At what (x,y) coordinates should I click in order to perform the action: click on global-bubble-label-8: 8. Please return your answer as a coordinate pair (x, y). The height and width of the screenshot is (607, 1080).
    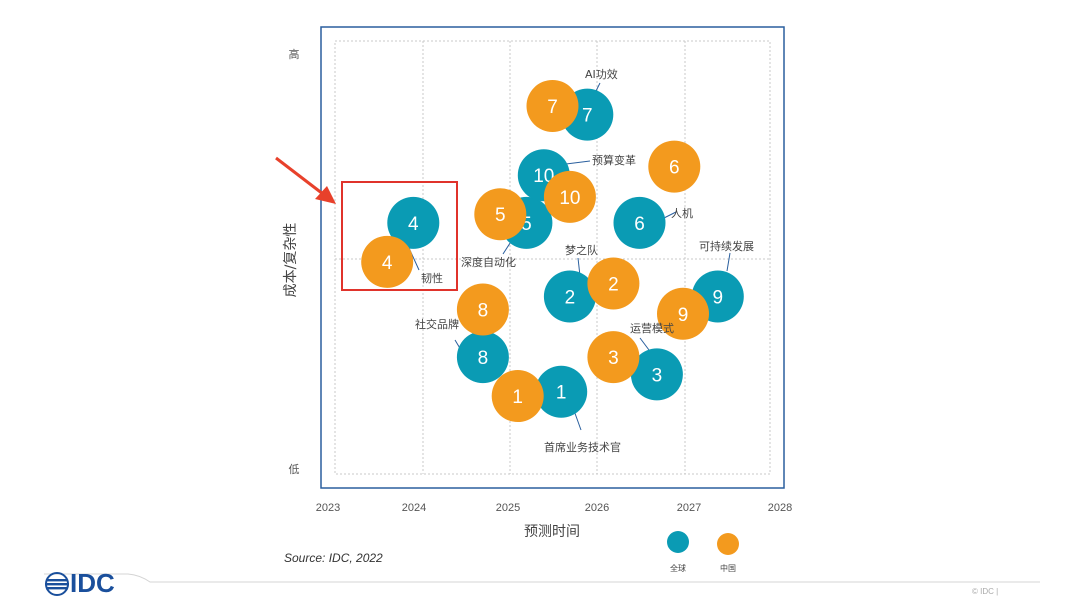
    Looking at the image, I should click on (483, 358).